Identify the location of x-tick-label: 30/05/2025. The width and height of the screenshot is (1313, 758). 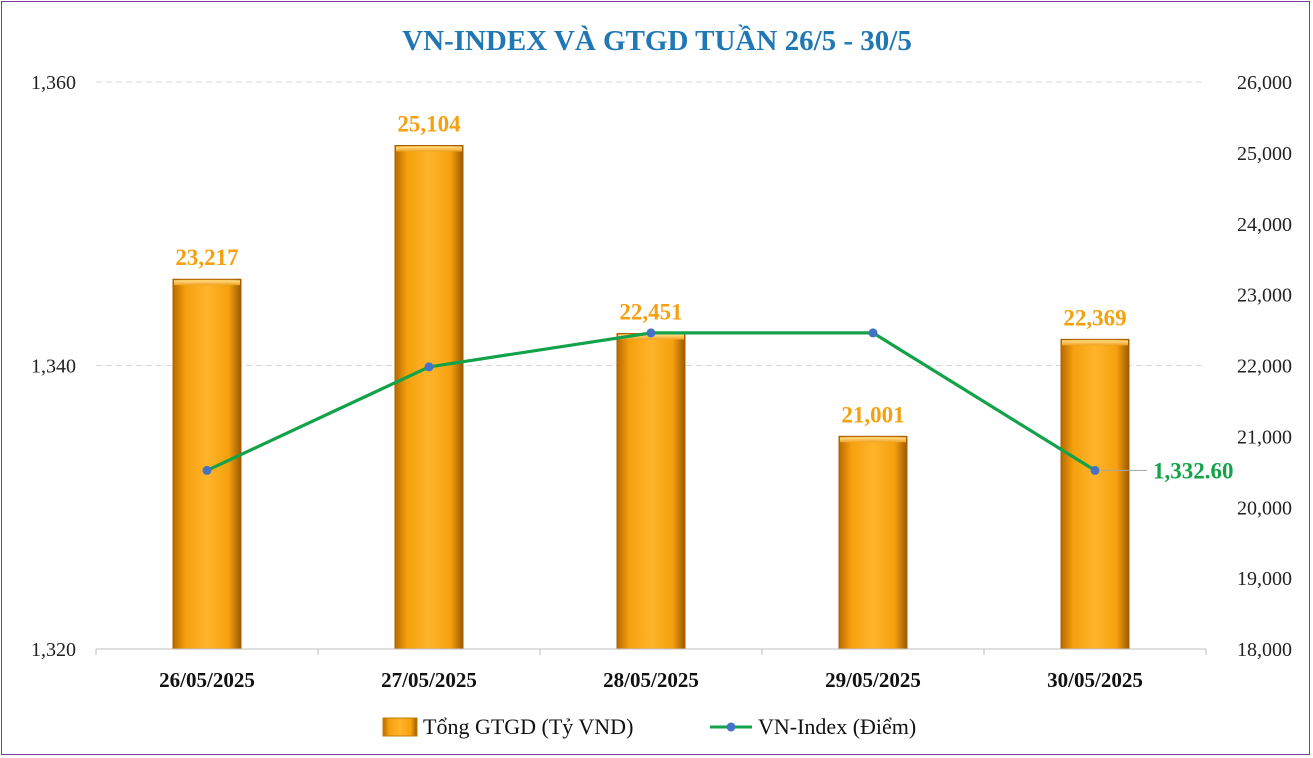
(1095, 680).